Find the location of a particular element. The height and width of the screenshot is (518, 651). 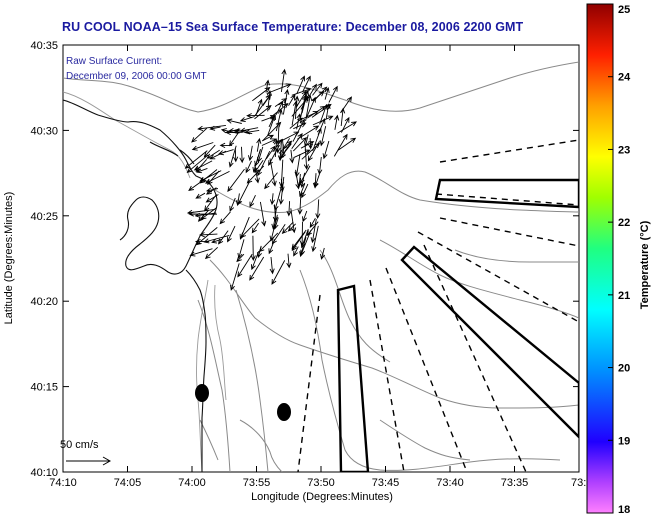

colorbar is located at coordinates (600, 258).